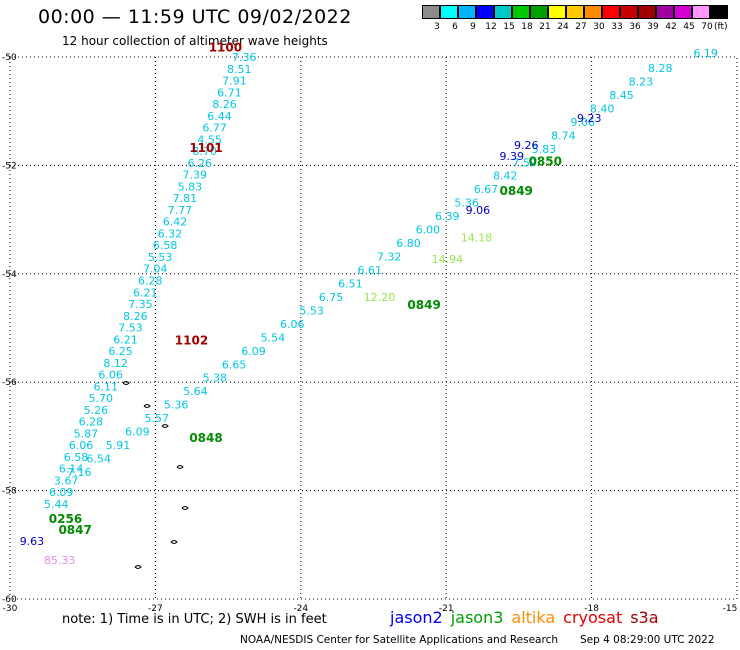 This screenshot has height=650, width=740. I want to click on wave-height-label: 6.42, so click(175, 222).